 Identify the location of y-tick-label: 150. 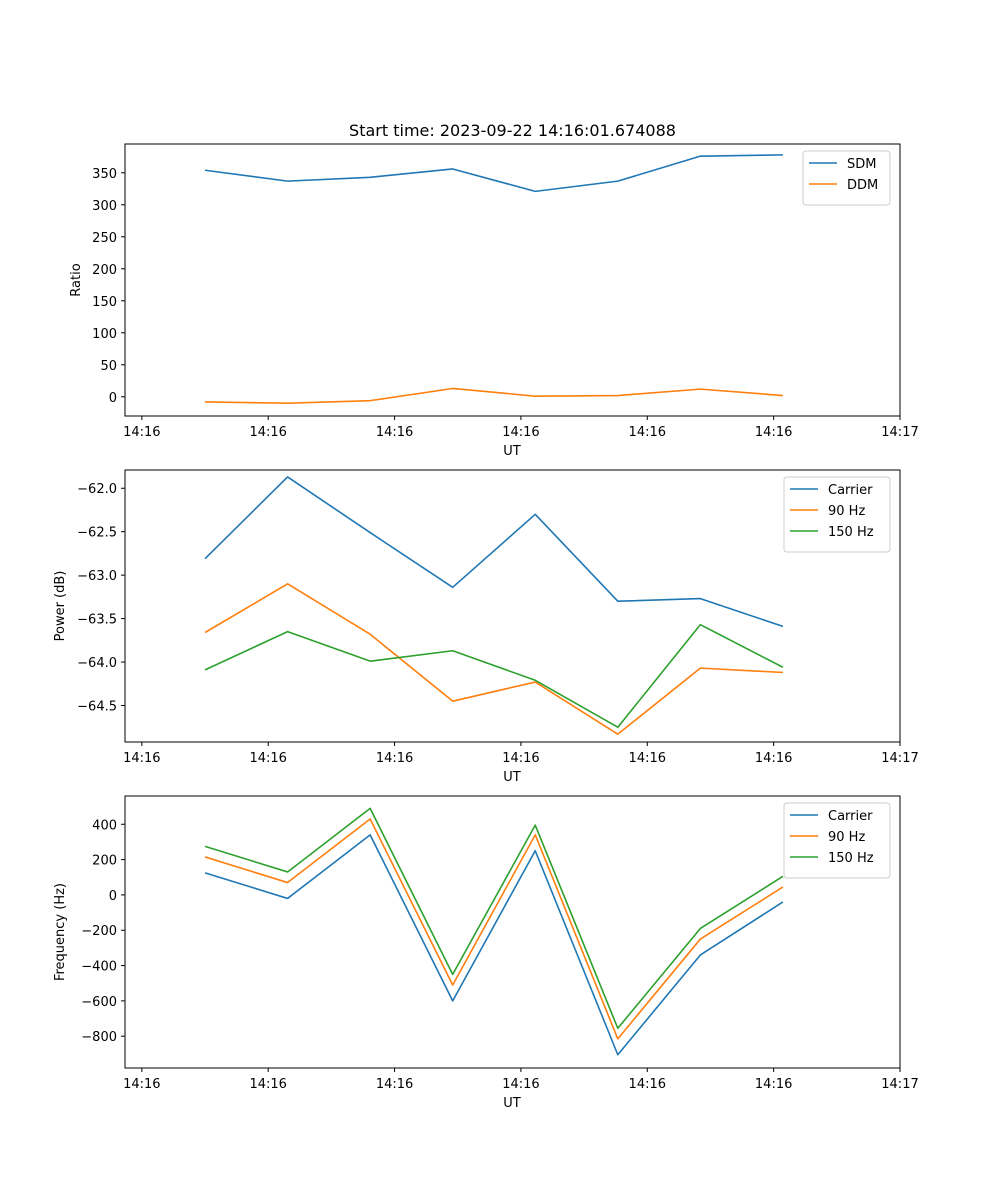
(104, 302).